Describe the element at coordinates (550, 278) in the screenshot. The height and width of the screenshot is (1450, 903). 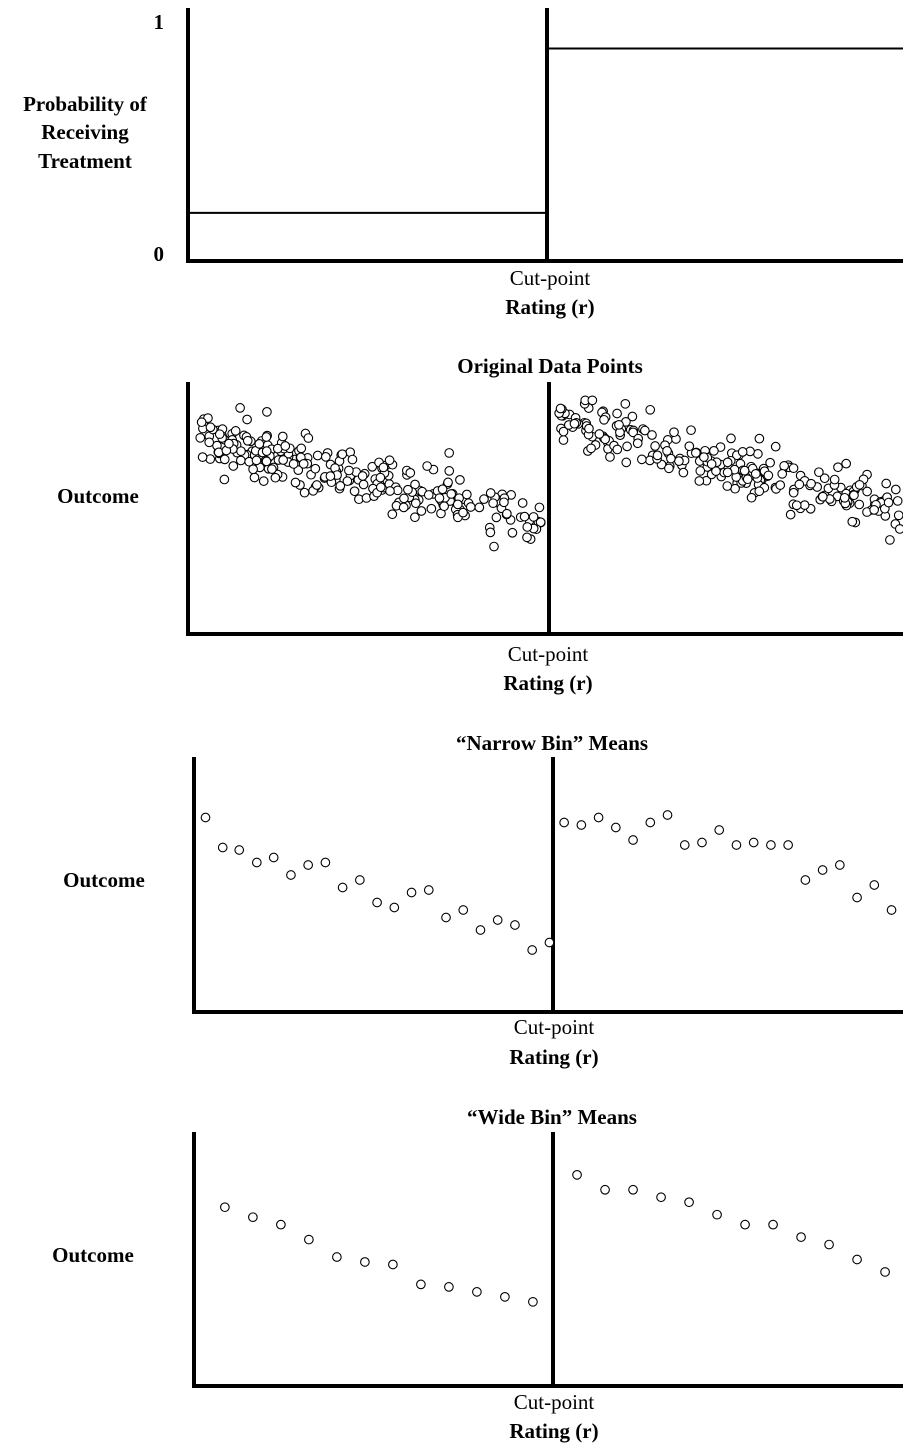
I see `prob-cutpoint-label: Cut-point` at that location.